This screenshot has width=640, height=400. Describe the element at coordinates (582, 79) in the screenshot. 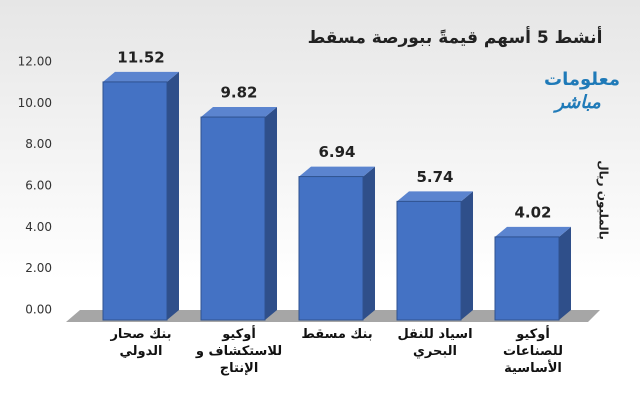

I see `logo-line: معلومات` at that location.